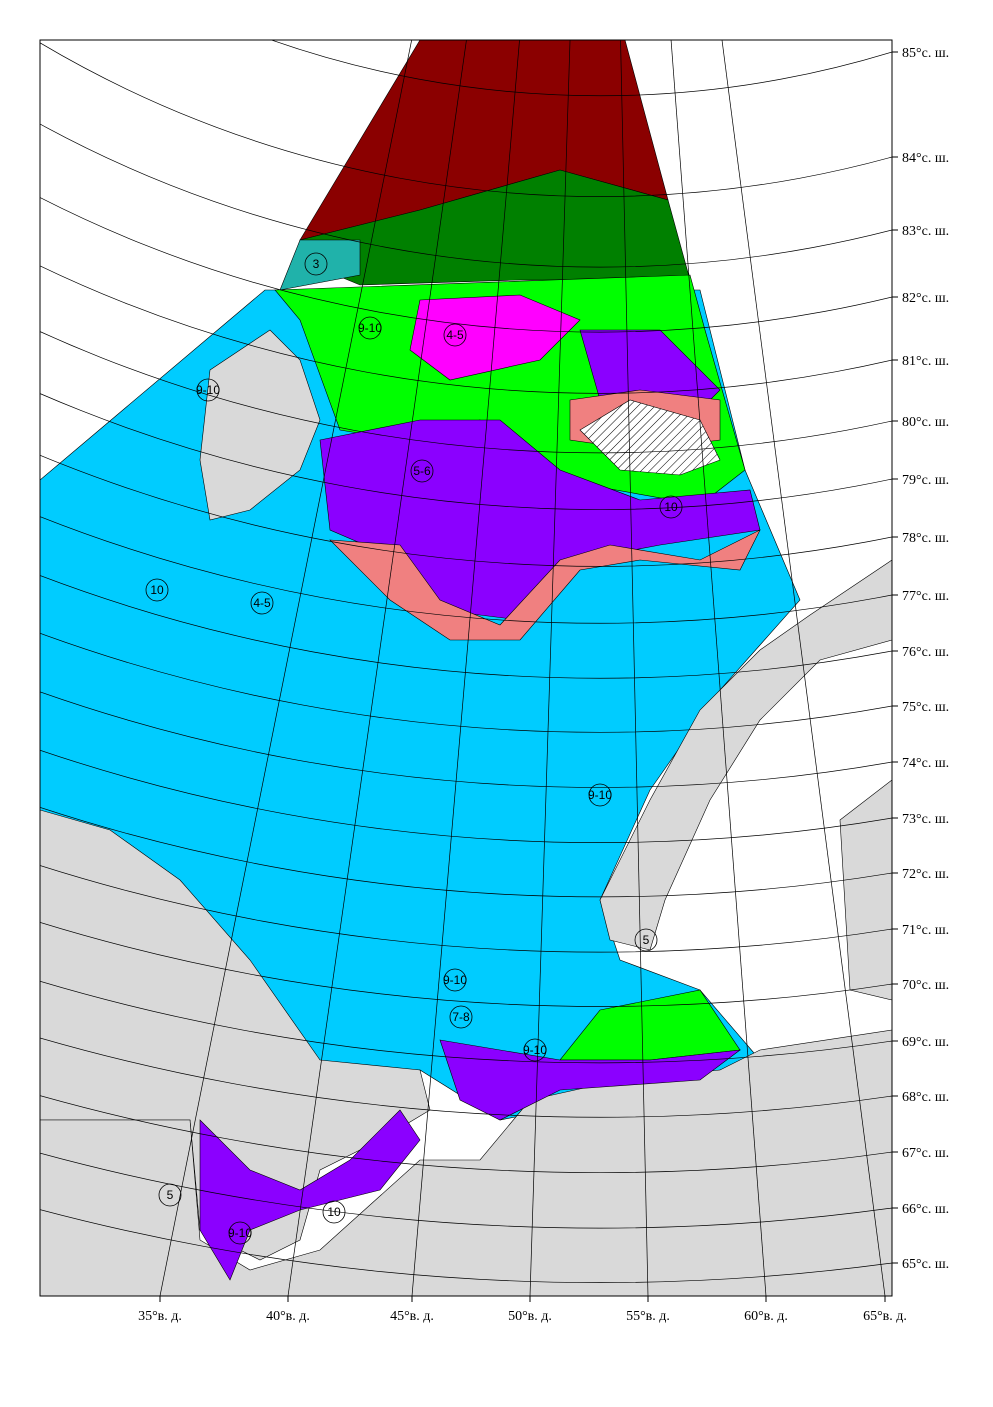 The height and width of the screenshot is (1407, 993). I want to click on lat-label: 78°с. ш., so click(925, 538).